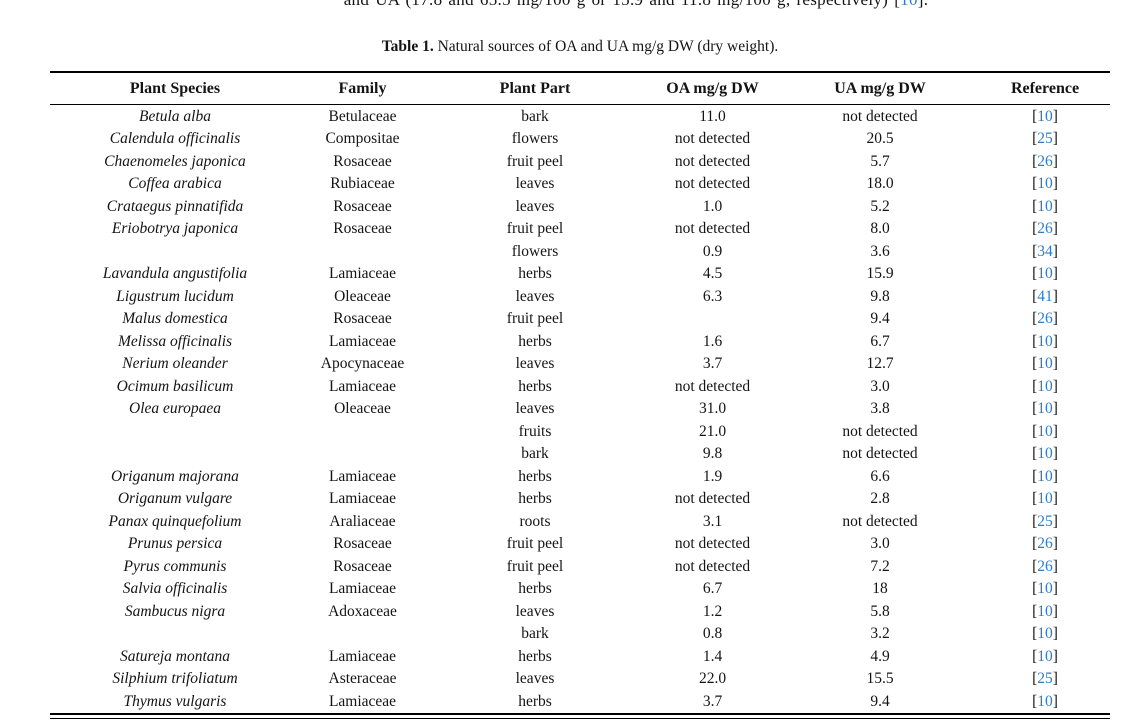 This screenshot has height=726, width=1133. Describe the element at coordinates (880, 228) in the screenshot. I see `cell-ua-value: 8.0` at that location.